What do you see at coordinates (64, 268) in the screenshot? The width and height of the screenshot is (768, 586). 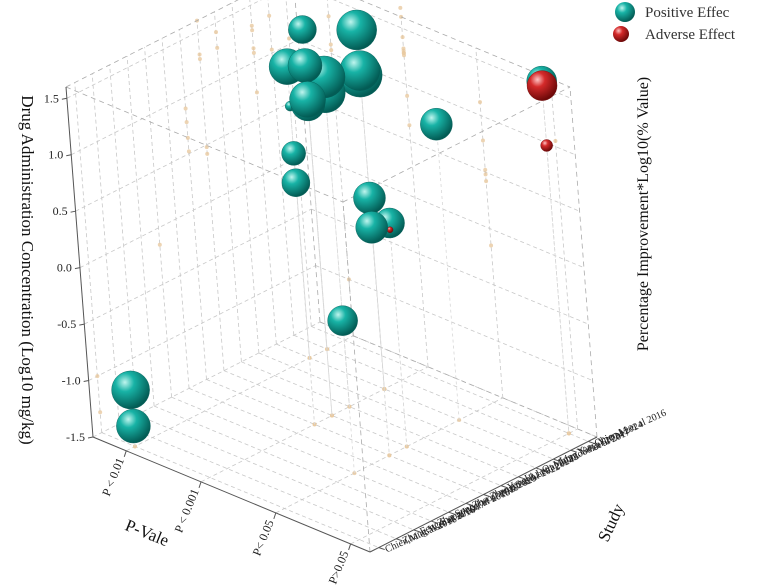 I see `z-tick-label: 0.0` at bounding box center [64, 268].